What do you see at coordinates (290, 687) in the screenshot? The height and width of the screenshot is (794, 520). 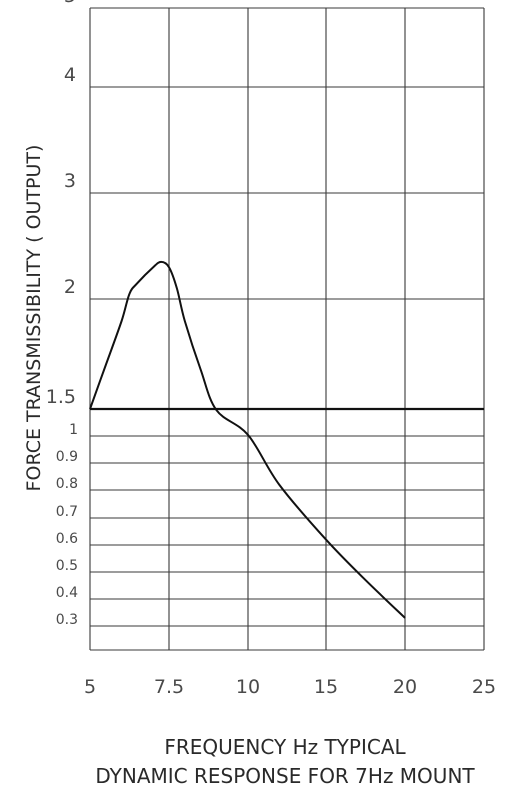 I see `x-tick-labels: 5 7.5 10 15 20 25` at bounding box center [290, 687].